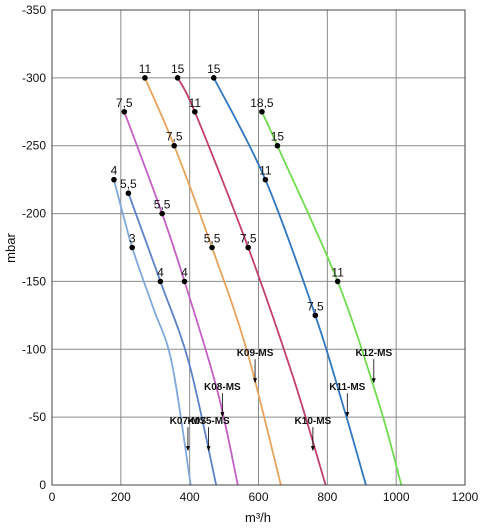  I want to click on point-label-k07-ms: 4, so click(114, 171).